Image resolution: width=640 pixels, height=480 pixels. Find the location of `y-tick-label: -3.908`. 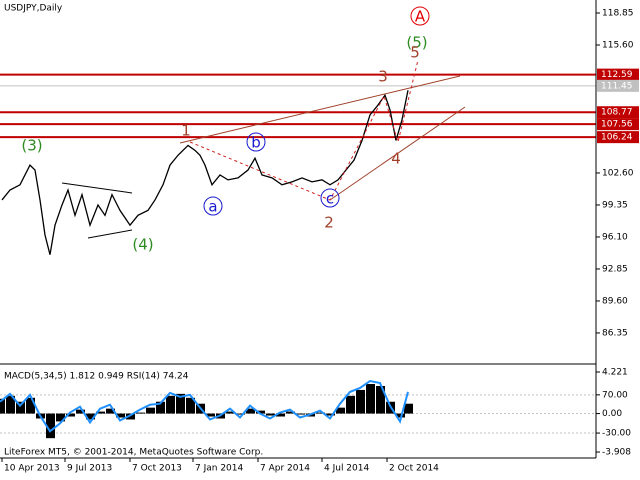

y-tick-label: -3.908 is located at coordinates (616, 453).